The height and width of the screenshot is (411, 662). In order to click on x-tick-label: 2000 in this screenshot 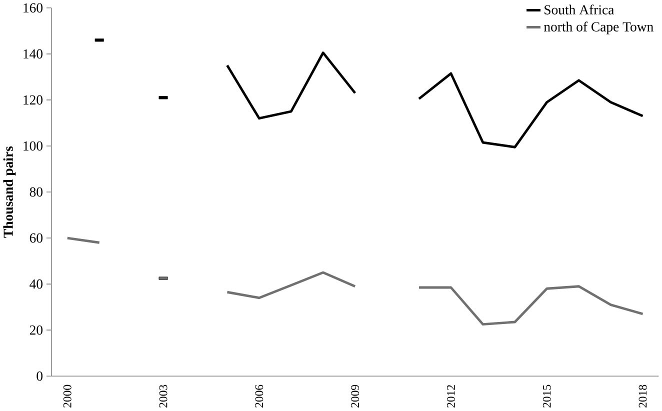, I will do `click(67, 396)`.